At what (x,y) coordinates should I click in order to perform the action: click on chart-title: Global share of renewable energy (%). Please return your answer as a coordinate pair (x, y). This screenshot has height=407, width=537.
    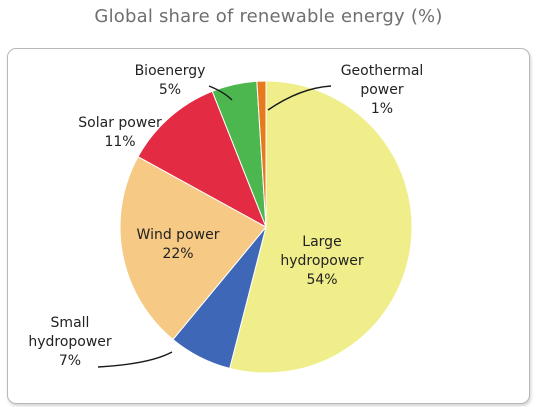
    Looking at the image, I should click on (268, 16).